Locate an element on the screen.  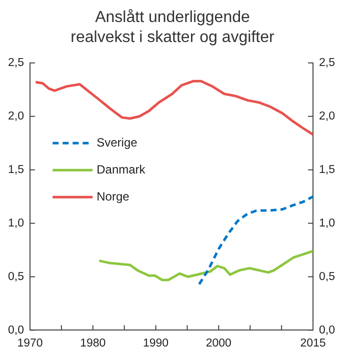
y-tick-label: 2,5 is located at coordinates (16, 63).